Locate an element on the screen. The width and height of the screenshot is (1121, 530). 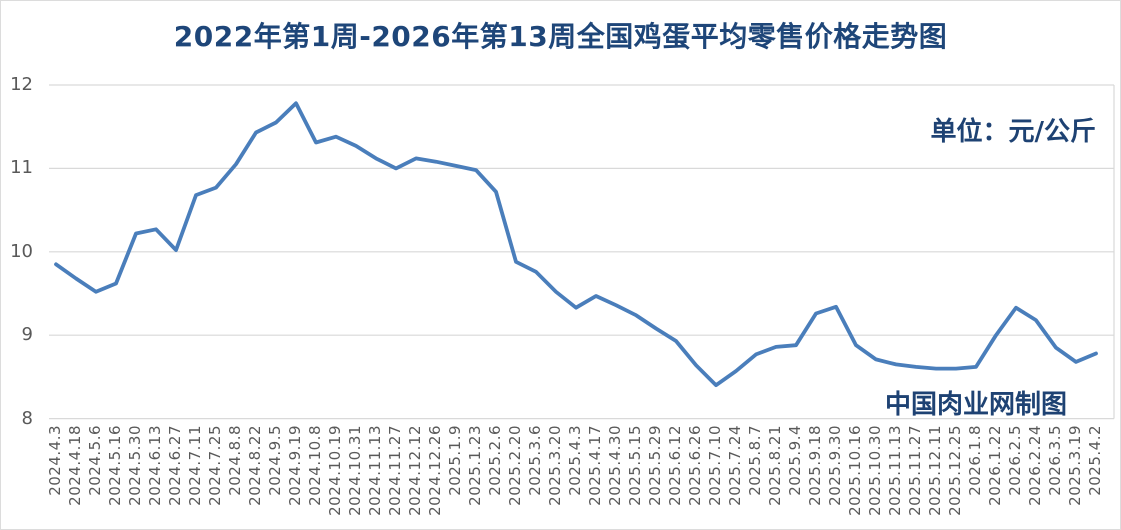
x-axis-tick-label: 2025.9.30 is located at coordinates (835, 465).